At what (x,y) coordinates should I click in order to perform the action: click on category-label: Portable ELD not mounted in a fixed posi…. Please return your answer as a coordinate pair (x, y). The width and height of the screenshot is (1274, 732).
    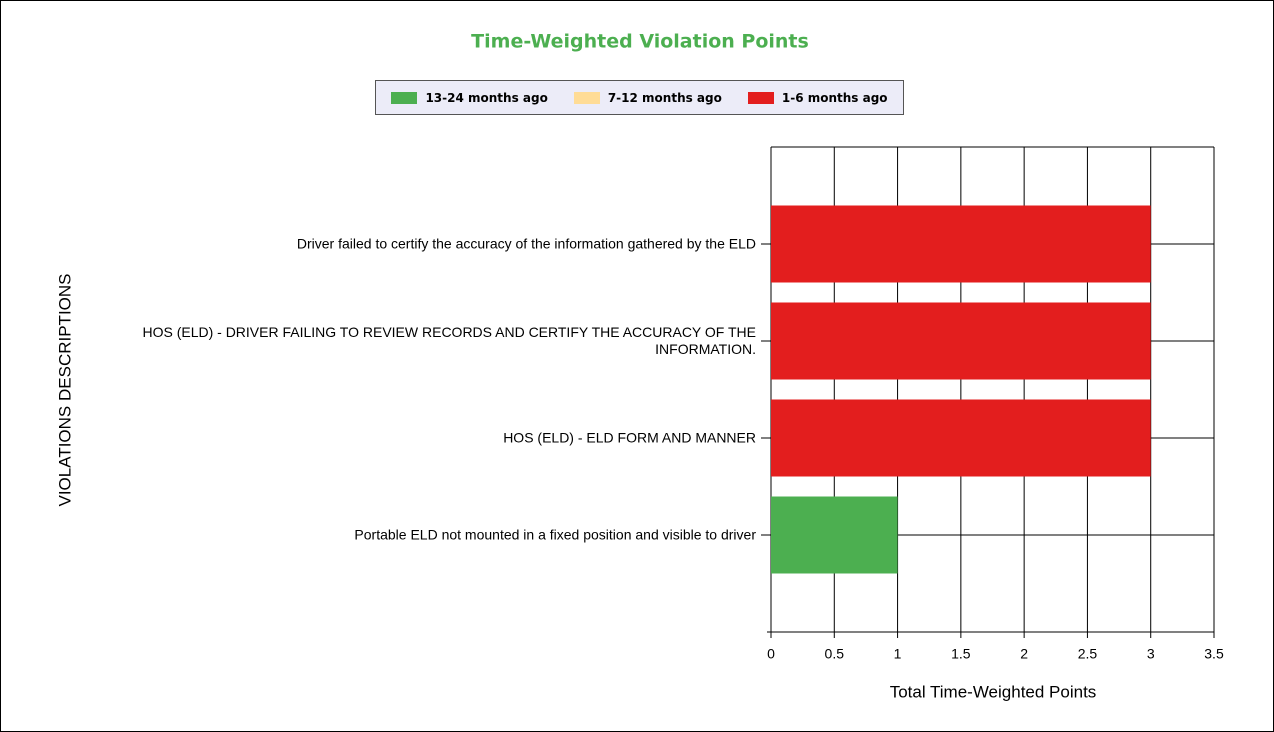
    Looking at the image, I should click on (555, 534).